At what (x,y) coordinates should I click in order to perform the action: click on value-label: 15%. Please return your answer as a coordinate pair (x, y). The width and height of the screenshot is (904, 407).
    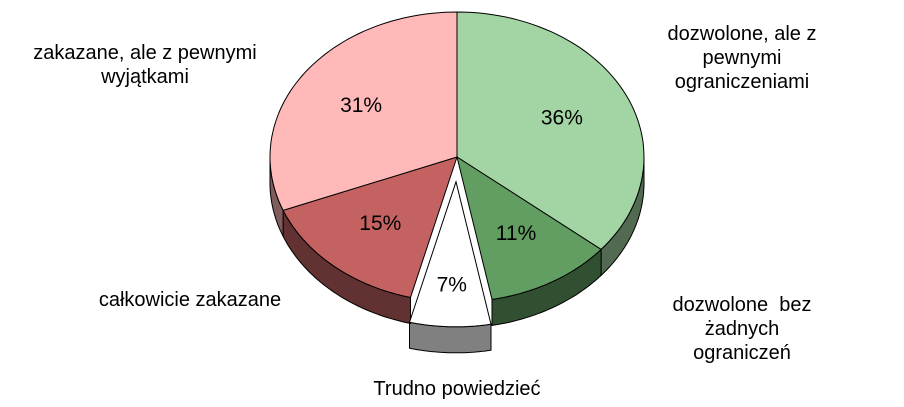
    Looking at the image, I should click on (380, 223).